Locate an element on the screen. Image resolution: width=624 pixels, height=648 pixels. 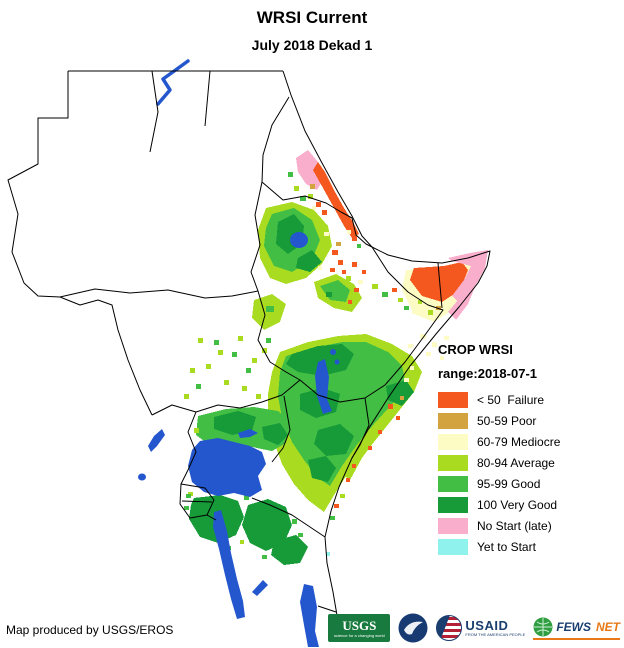
legend-label: Yet to Start is located at coordinates (506, 547).